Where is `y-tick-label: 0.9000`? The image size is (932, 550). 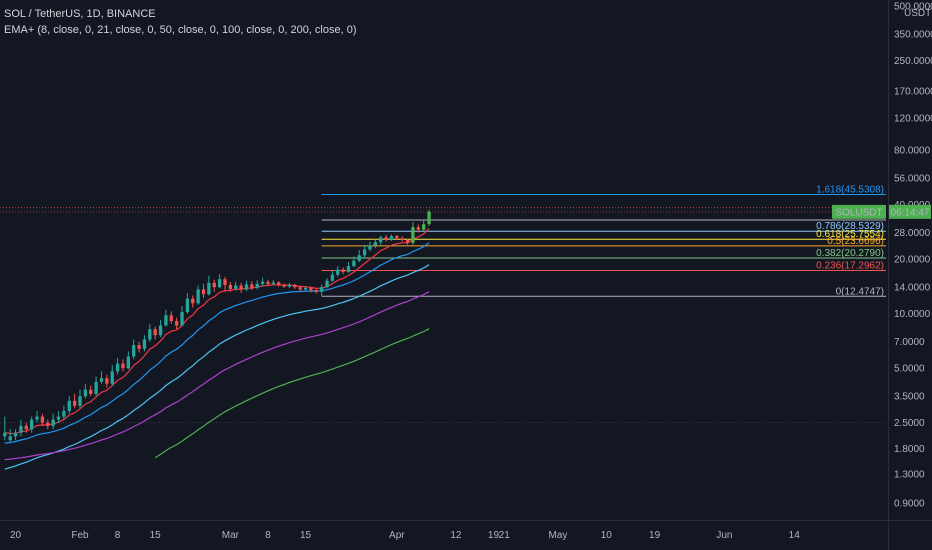 y-tick-label: 0.9000 is located at coordinates (909, 504).